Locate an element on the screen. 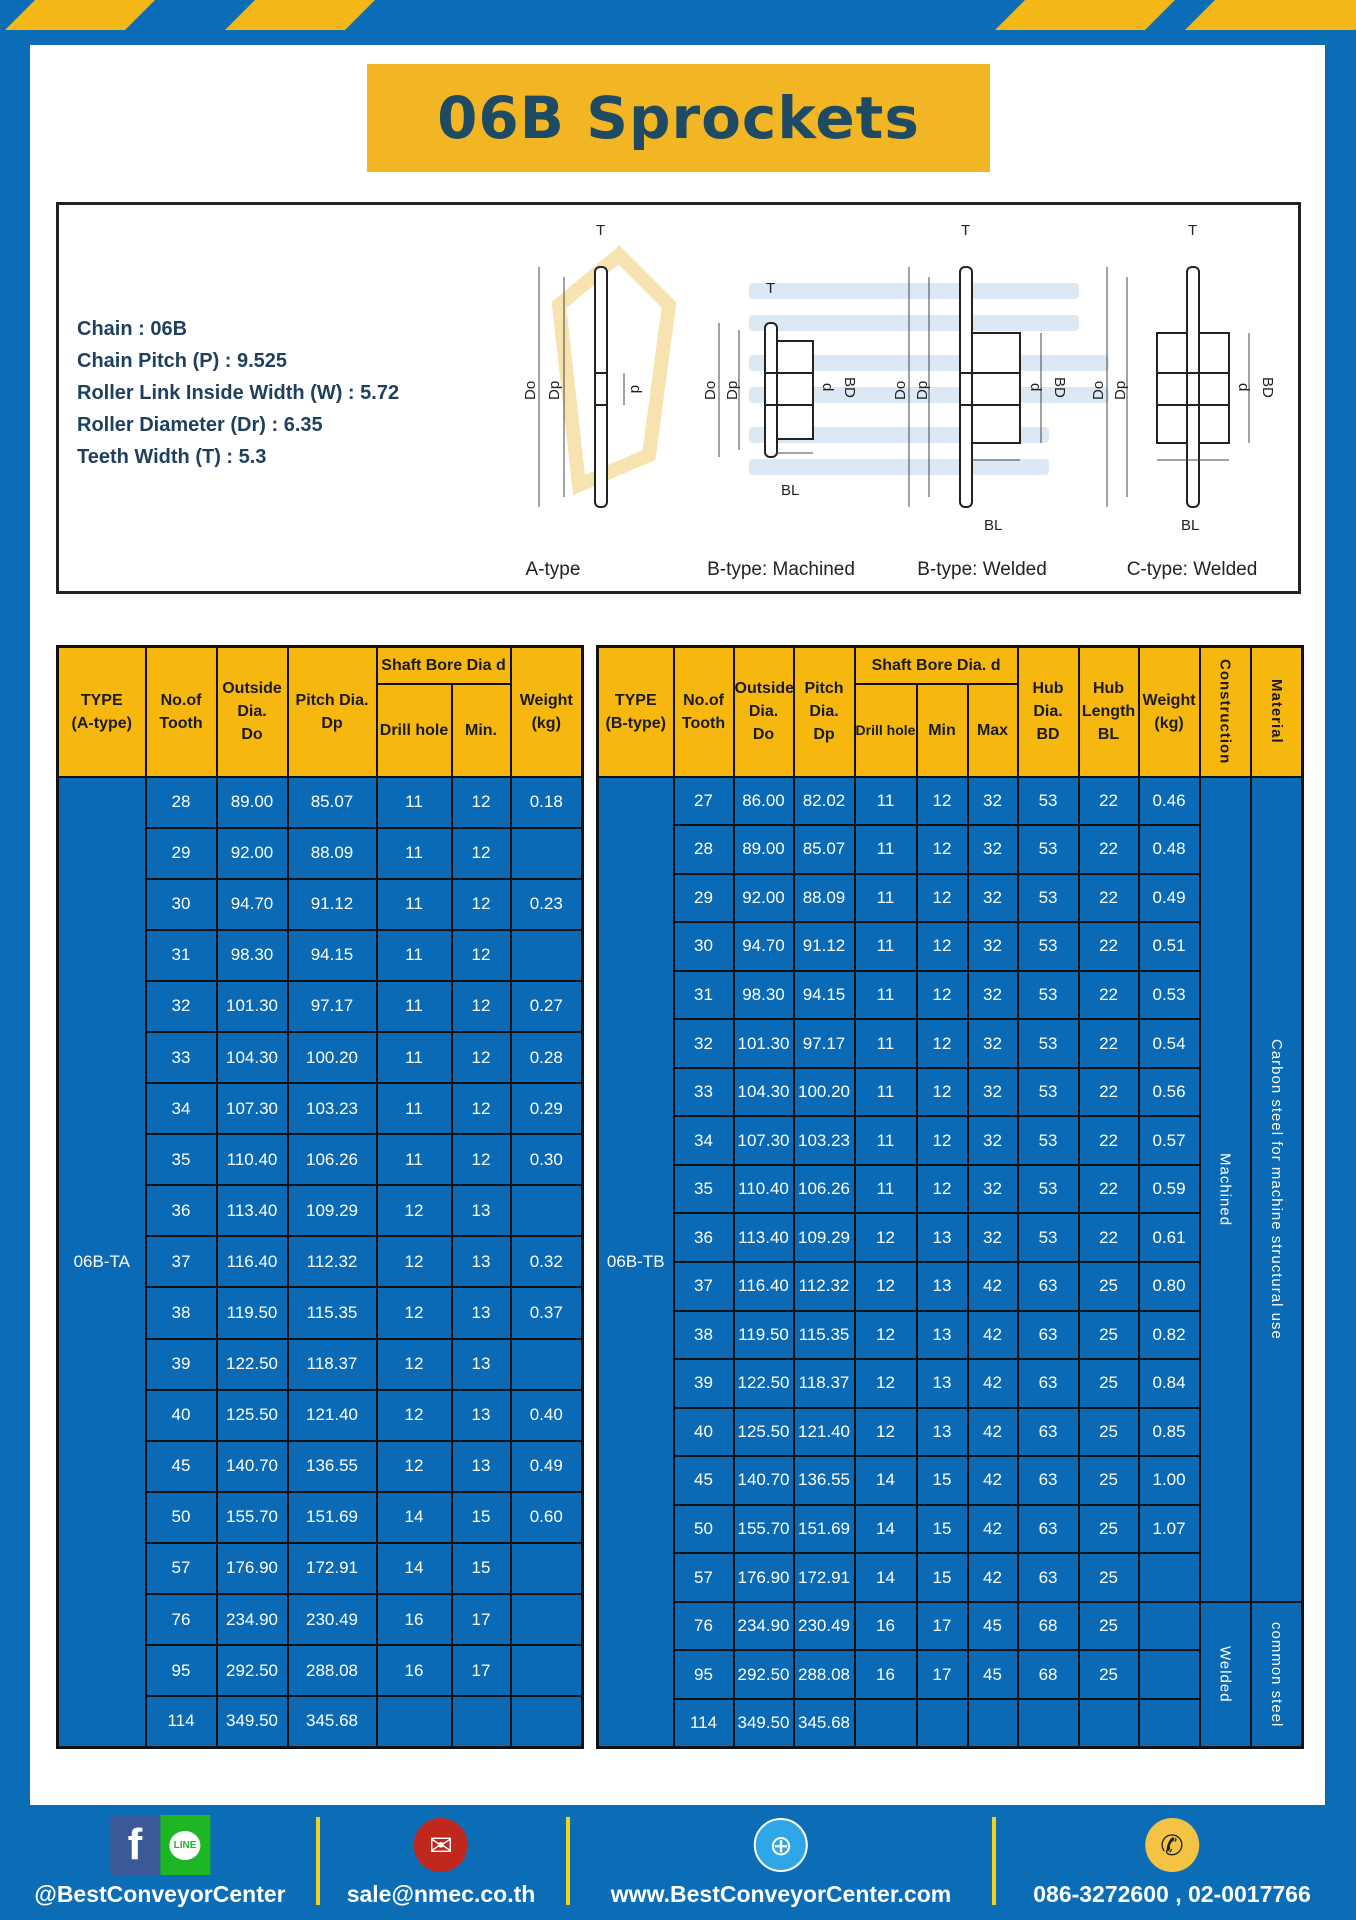 This screenshot has width=1356, height=1920. cell-pitch-dia: 121.40 is located at coordinates (824, 1432).